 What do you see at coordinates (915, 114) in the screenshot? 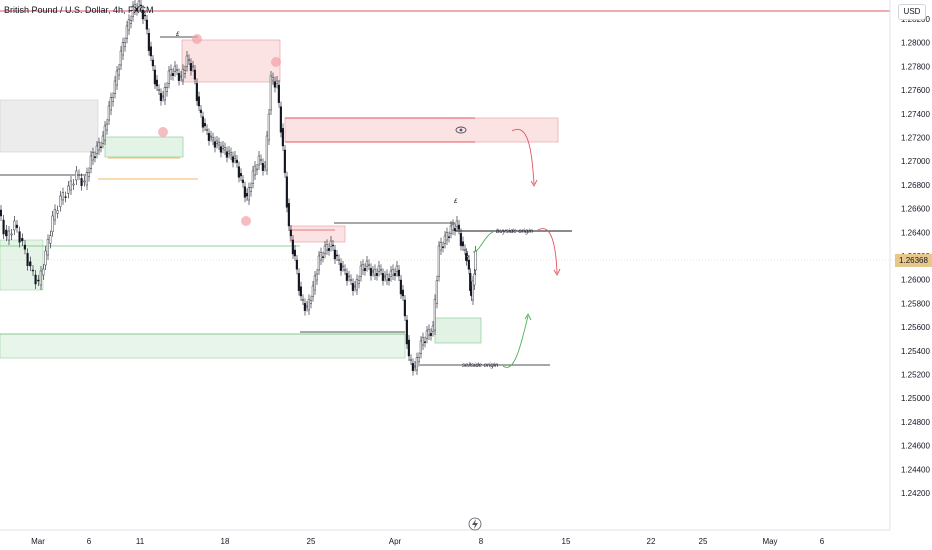
I see `y-tick-label: 1.27400` at bounding box center [915, 114].